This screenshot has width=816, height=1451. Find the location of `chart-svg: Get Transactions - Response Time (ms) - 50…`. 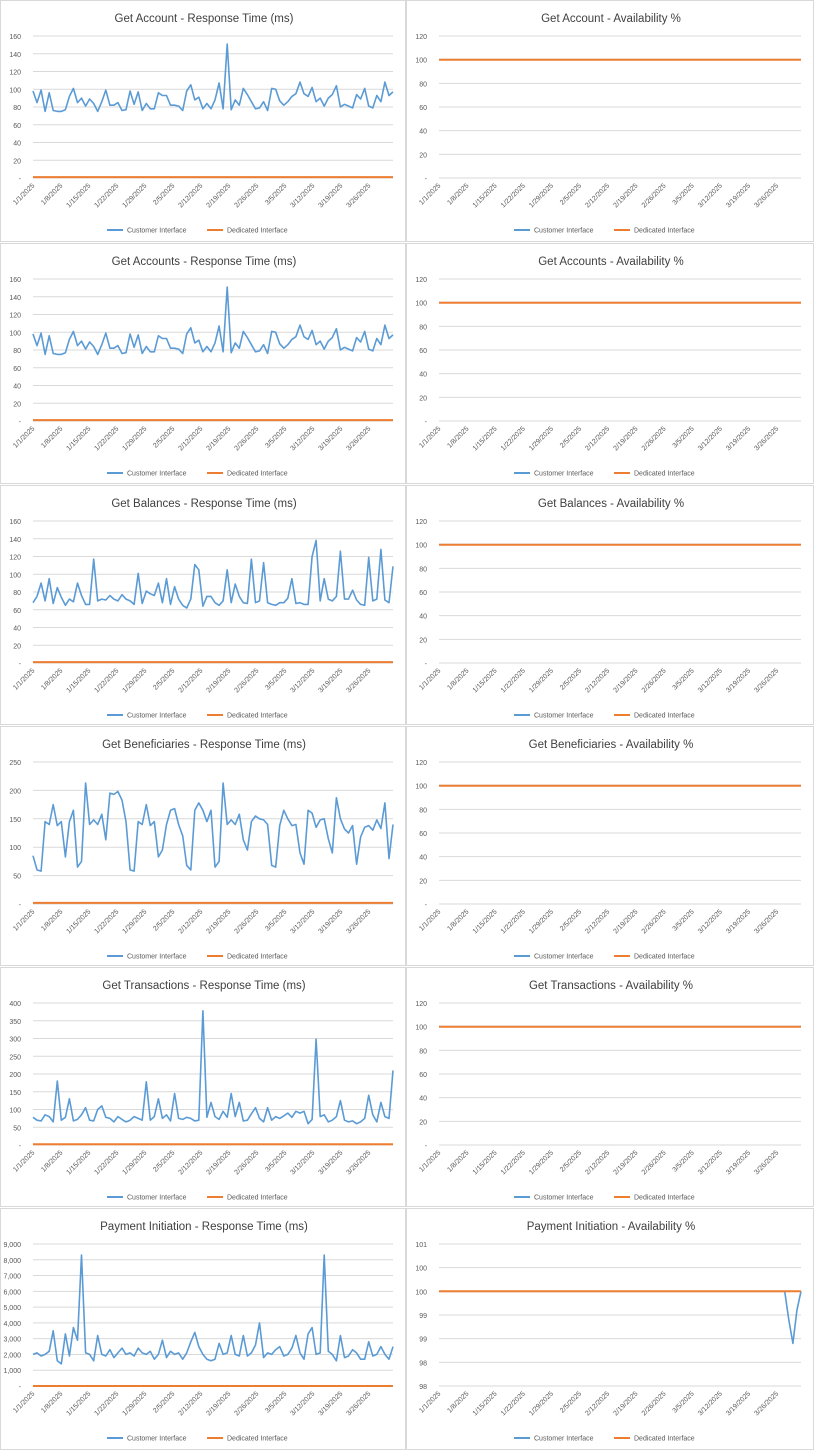

chart-svg: Get Transactions - Response Time (ms) - 50… is located at coordinates (201, 1091).